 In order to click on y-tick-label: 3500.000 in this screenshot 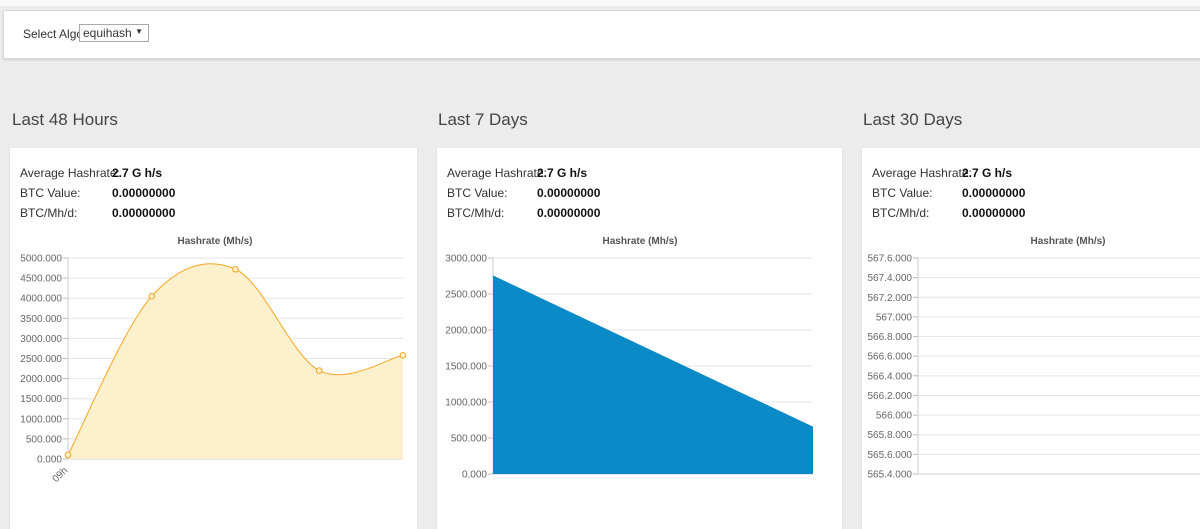, I will do `click(41, 319)`.